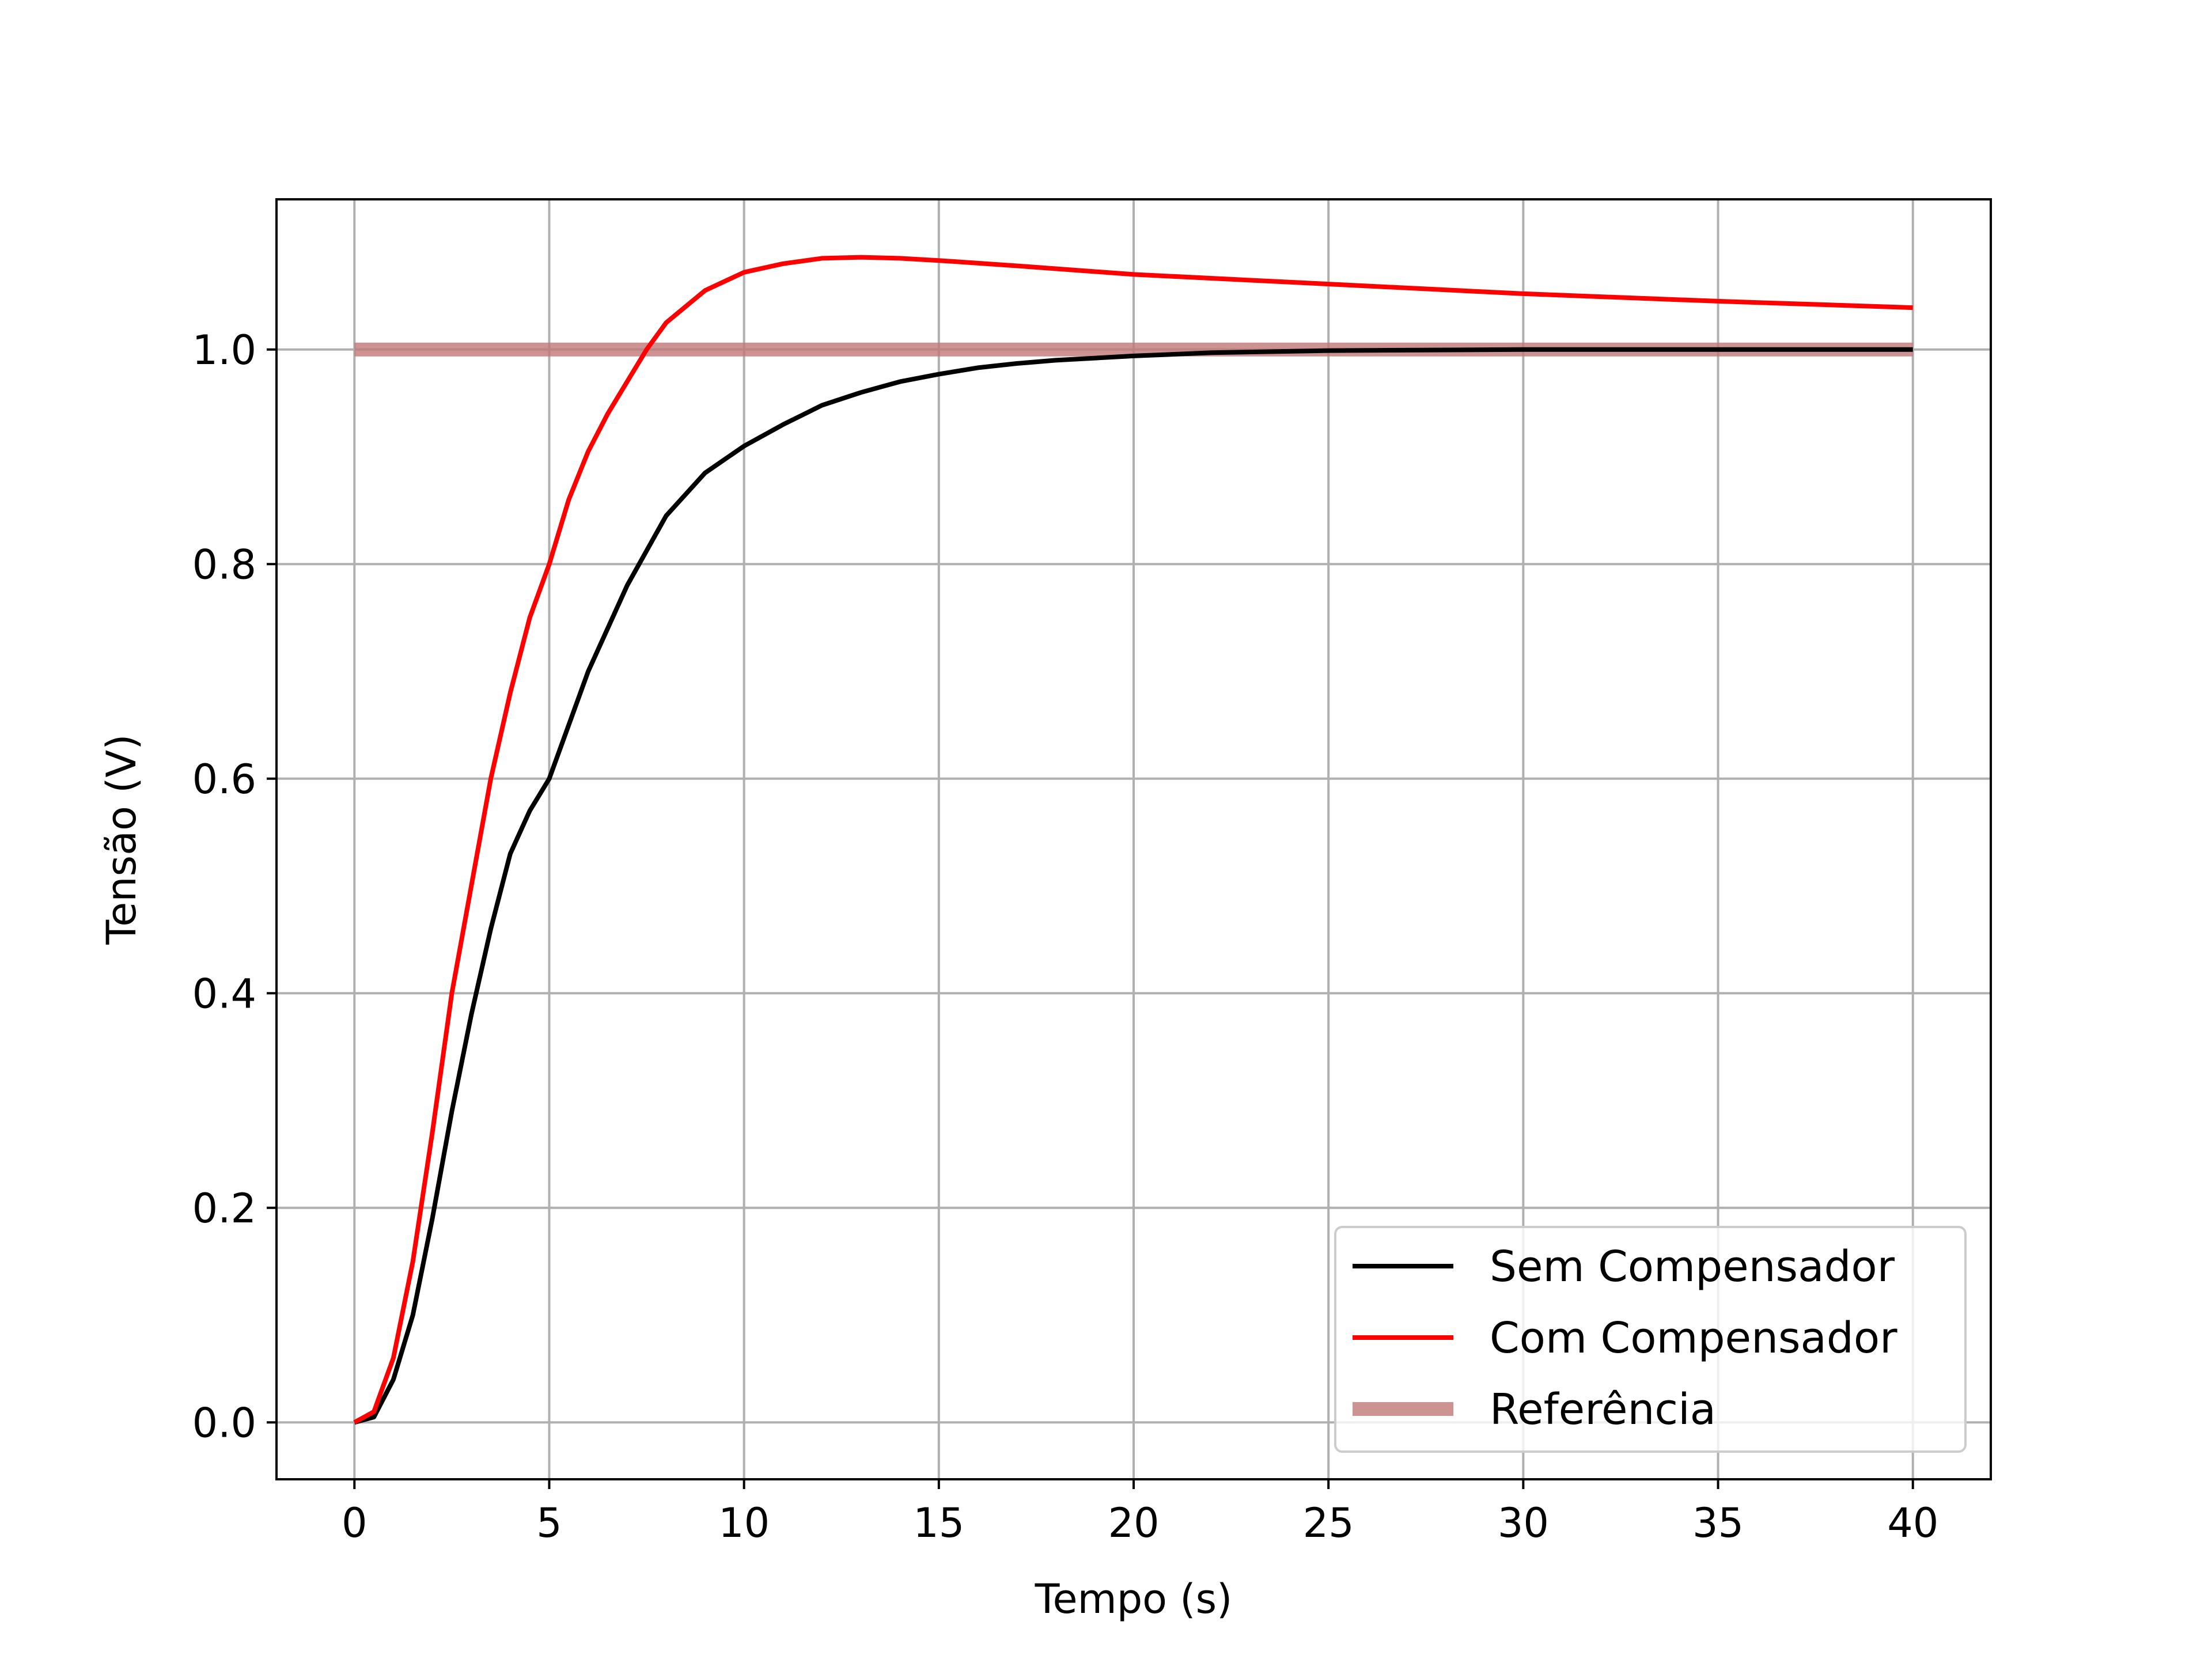 Image resolution: width=2212 pixels, height=1659 pixels. What do you see at coordinates (224, 1422) in the screenshot?
I see `y-tick-label: 0.0` at bounding box center [224, 1422].